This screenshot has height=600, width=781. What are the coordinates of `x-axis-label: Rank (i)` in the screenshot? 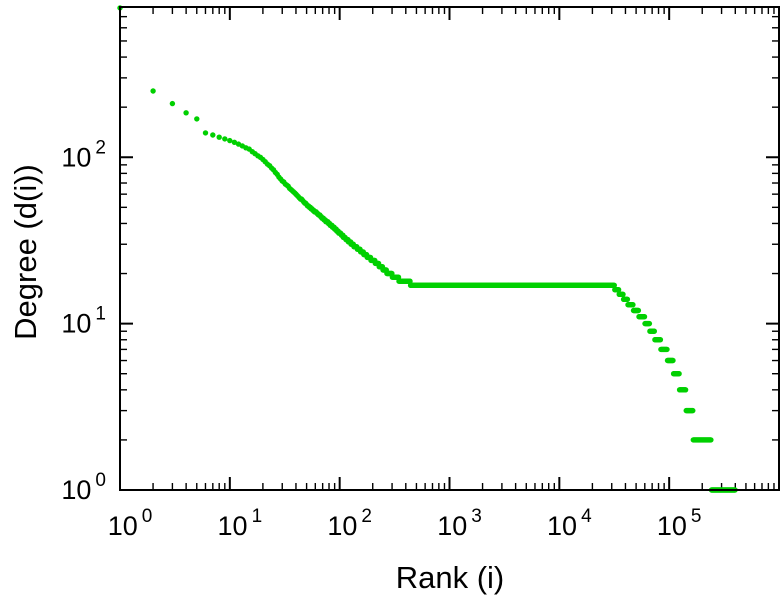 It's located at (450, 577).